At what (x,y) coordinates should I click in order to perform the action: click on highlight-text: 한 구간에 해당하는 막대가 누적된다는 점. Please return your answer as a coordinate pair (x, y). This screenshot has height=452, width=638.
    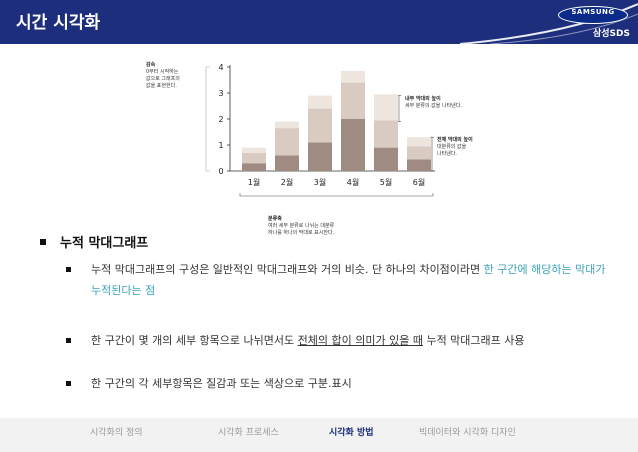
    Looking at the image, I should click on (348, 280).